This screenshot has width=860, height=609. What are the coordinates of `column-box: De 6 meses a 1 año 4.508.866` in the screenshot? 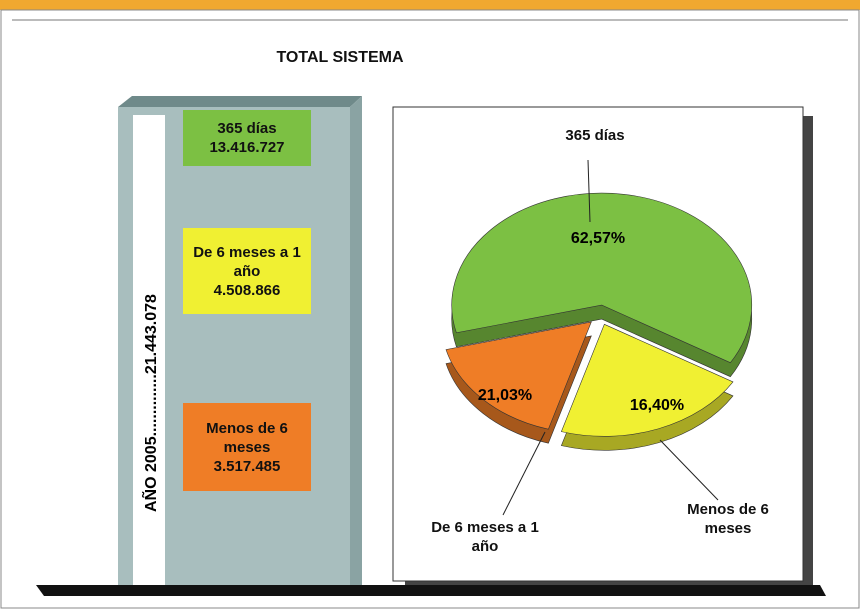 It's located at (247, 271).